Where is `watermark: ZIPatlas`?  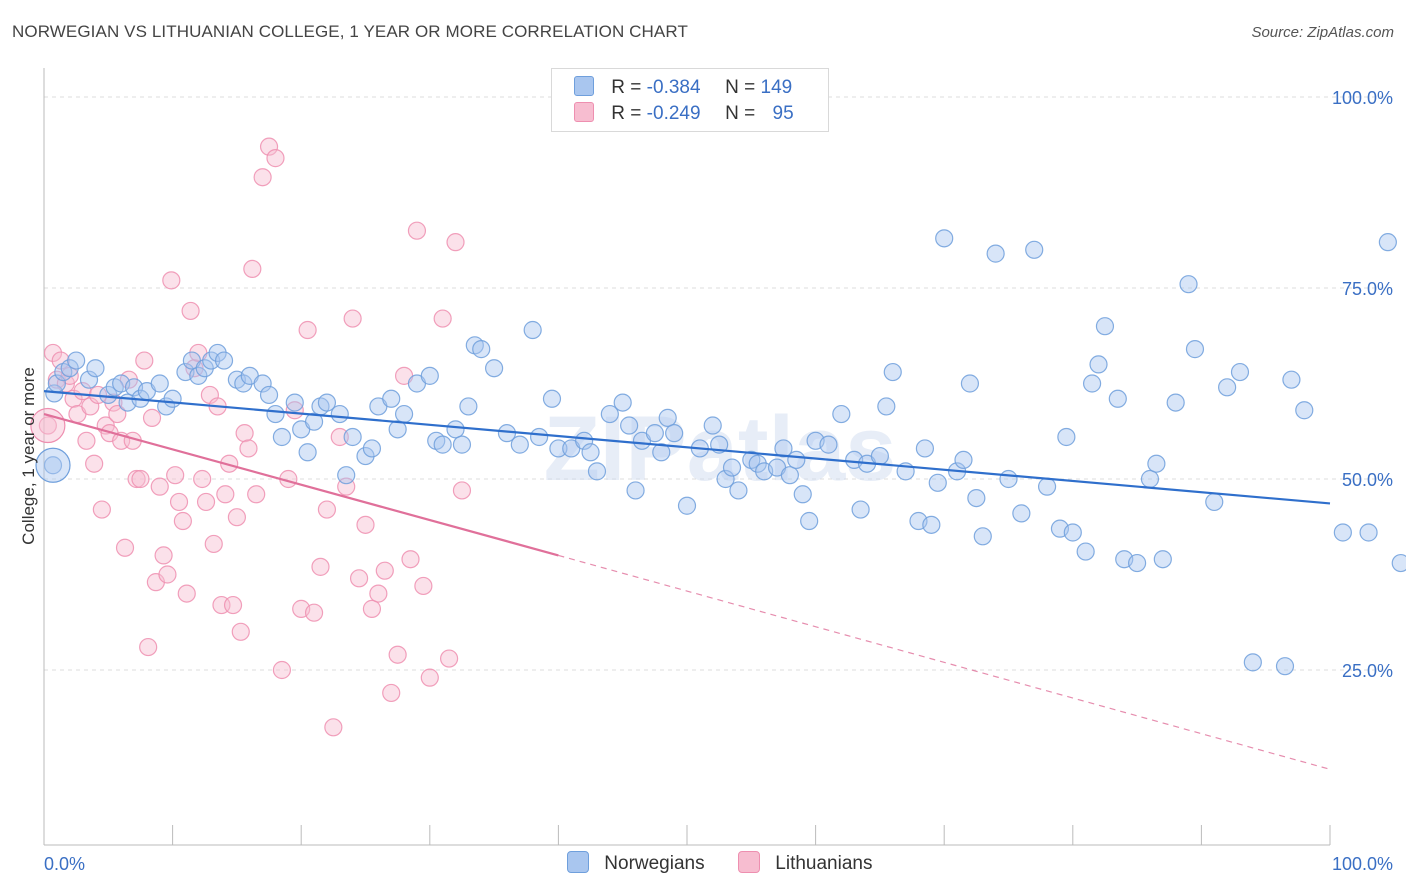 watermark: ZIPatlas is located at coordinates (720, 449).